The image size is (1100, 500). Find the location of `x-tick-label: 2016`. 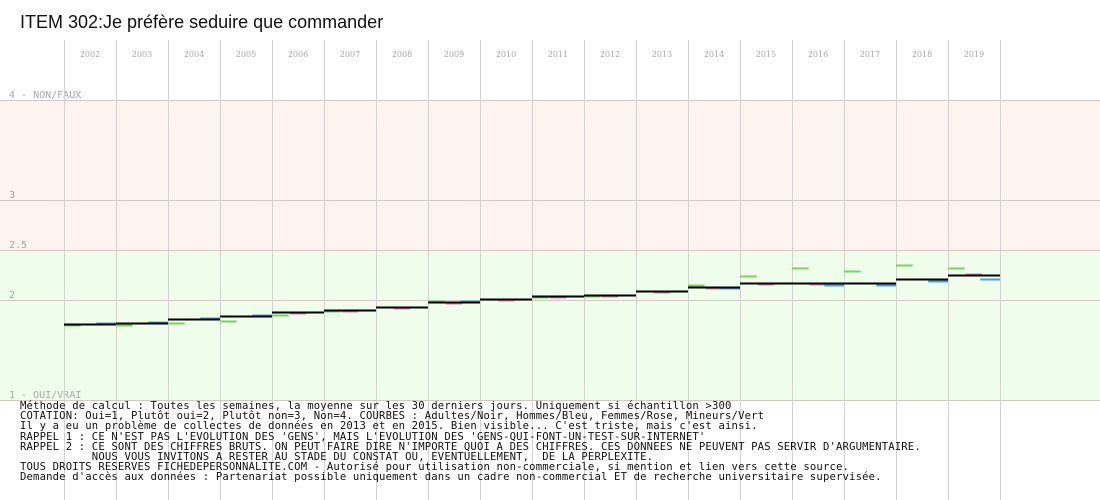

x-tick-label: 2016 is located at coordinates (818, 54).